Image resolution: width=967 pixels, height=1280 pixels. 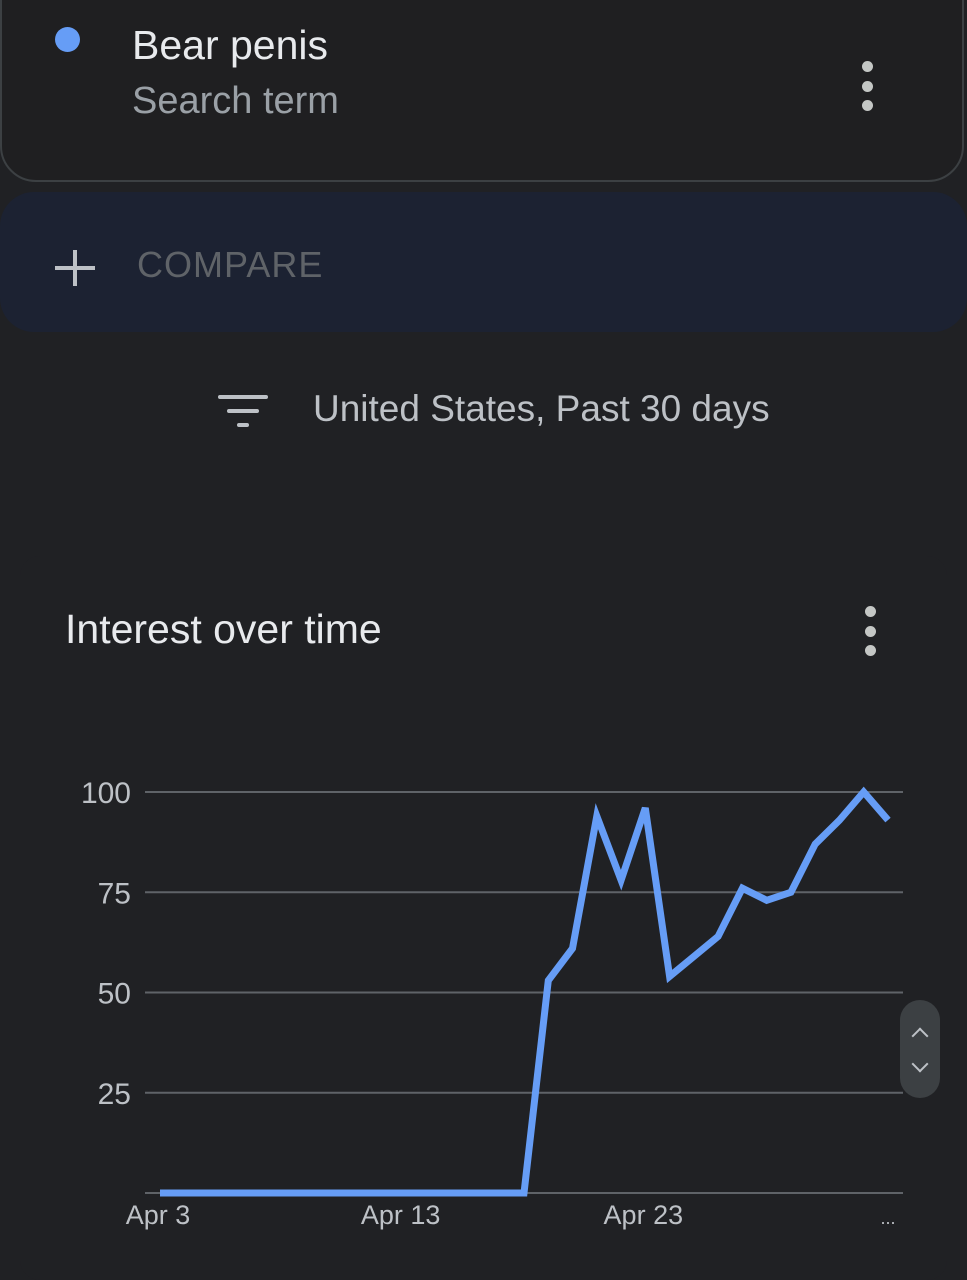 I want to click on chevron-down-icon, so click(x=920, y=1064).